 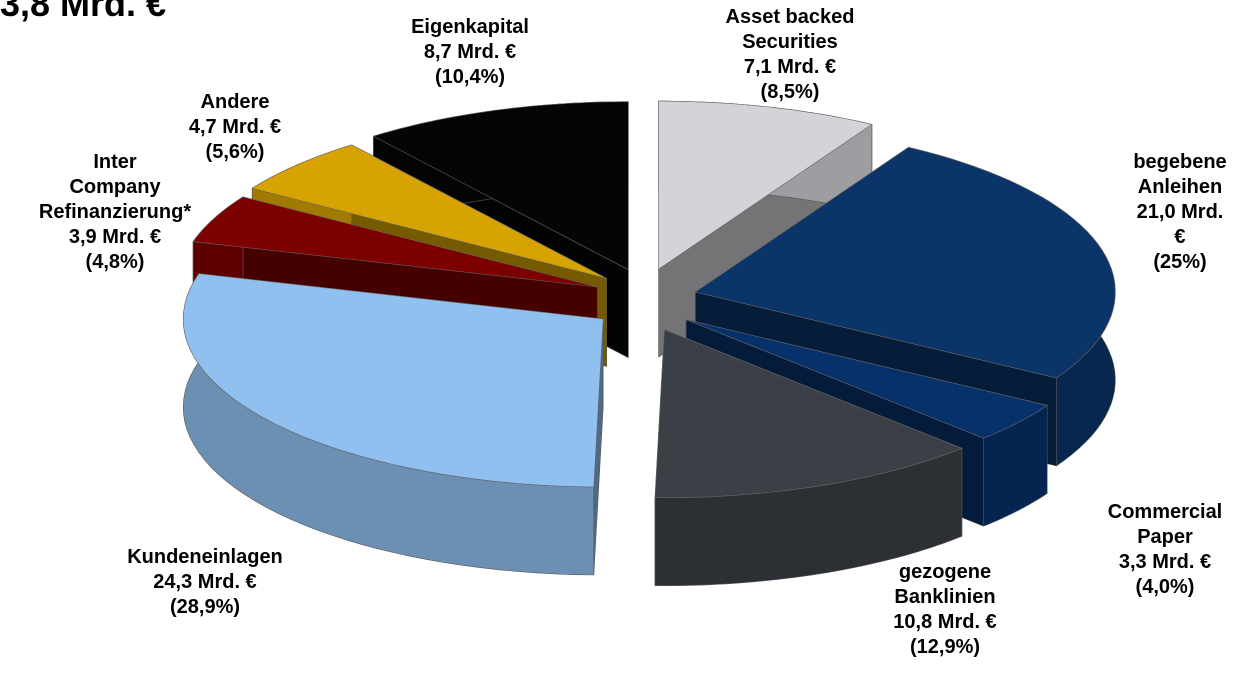 What do you see at coordinates (115, 237) in the screenshot?
I see `slice-amount: 3,9 Mrd. €` at bounding box center [115, 237].